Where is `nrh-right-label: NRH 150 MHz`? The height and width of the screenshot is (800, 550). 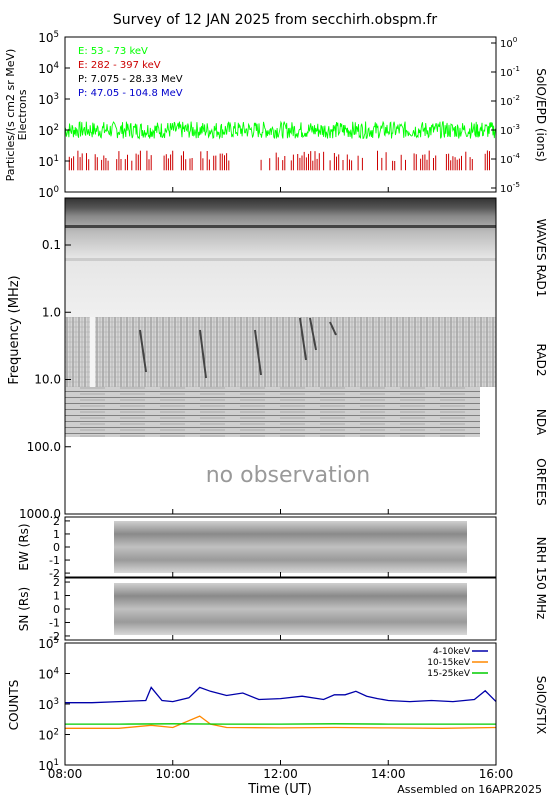 nrh-right-label: NRH 150 MHz is located at coordinates (541, 578).